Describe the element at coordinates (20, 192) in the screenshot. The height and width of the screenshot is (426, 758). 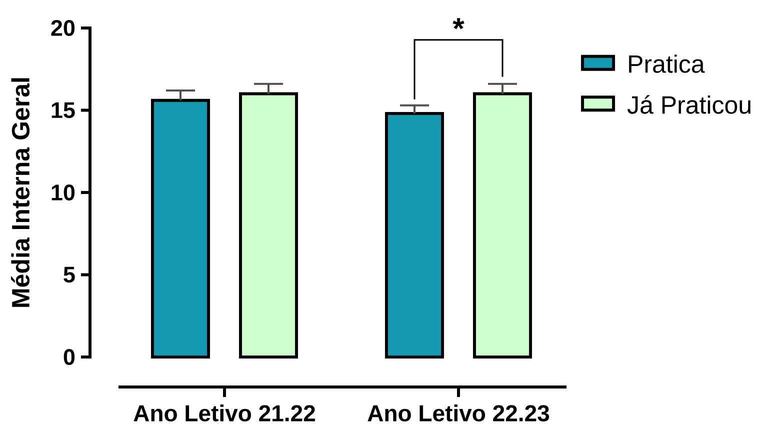
I see `y-axis-title: Média Interna Geral` at that location.